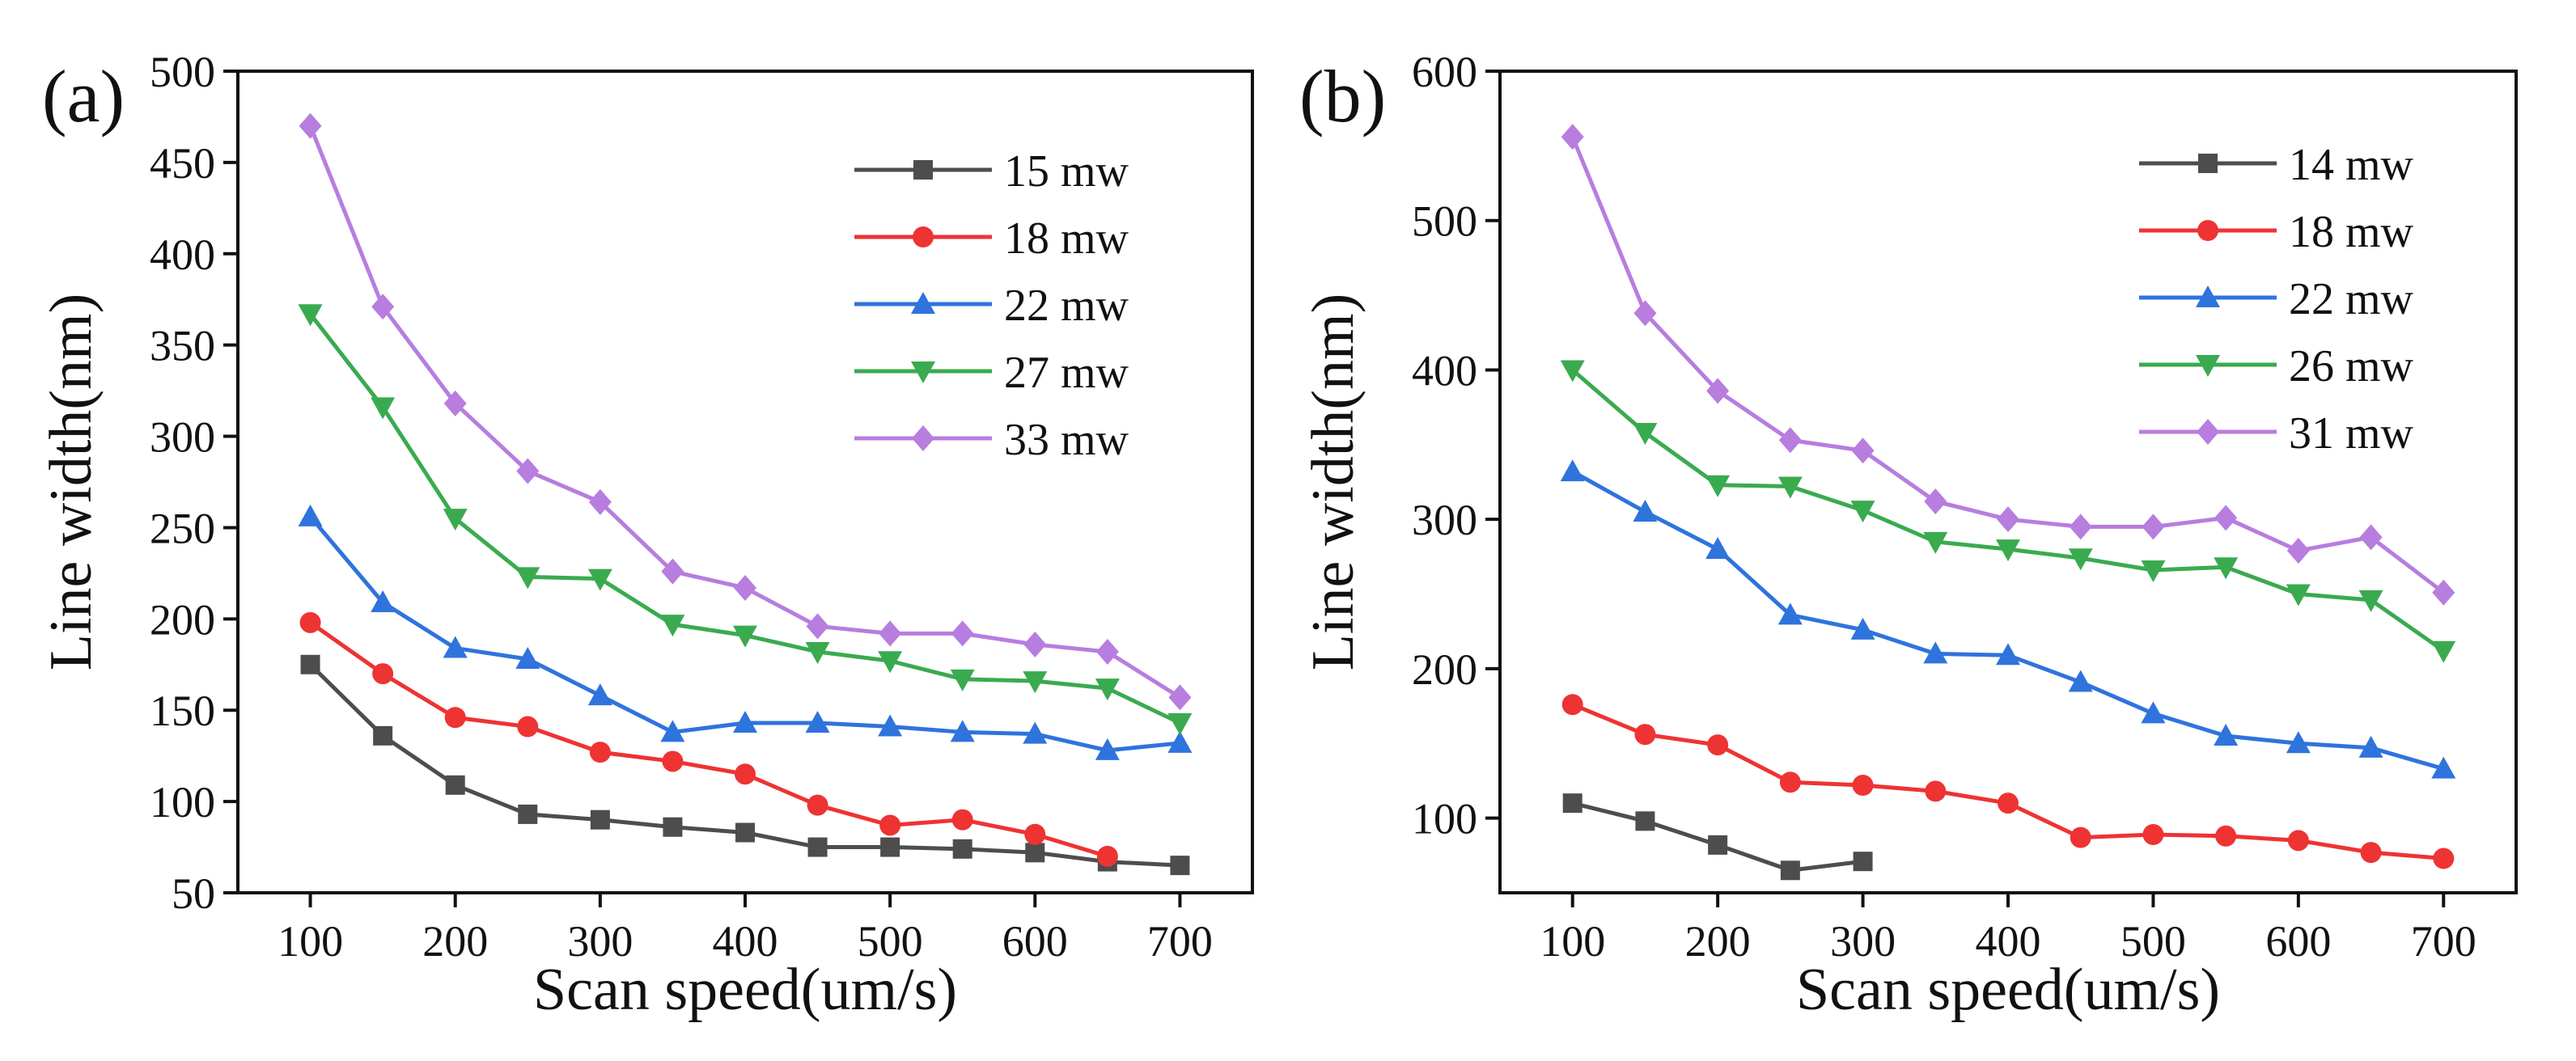 Image resolution: width=2576 pixels, height=1061 pixels. What do you see at coordinates (1444, 819) in the screenshot?
I see `y-tick-label: 100` at bounding box center [1444, 819].